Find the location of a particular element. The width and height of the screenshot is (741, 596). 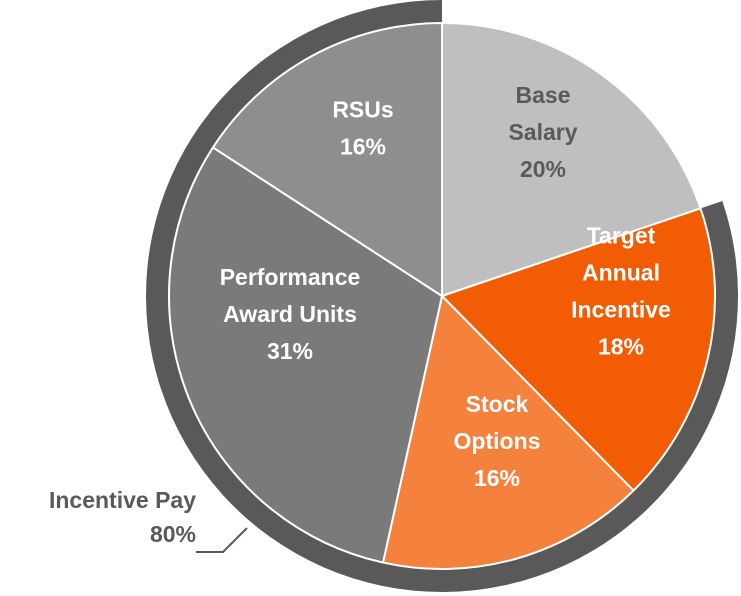

slice-name-line: Base is located at coordinates (543, 95).